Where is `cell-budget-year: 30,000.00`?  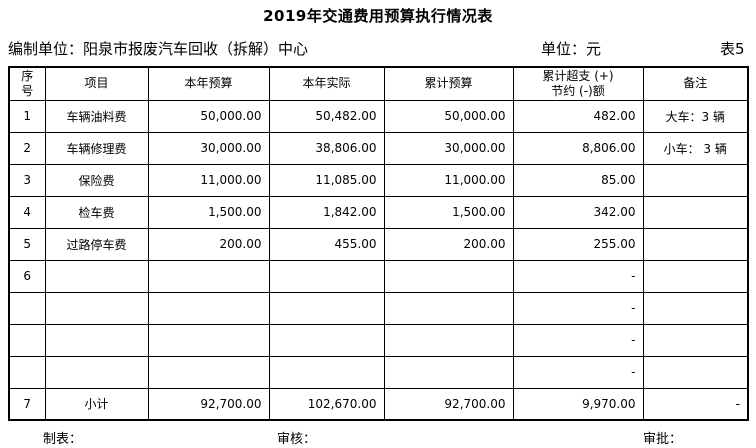 cell-budget-year: 30,000.00 is located at coordinates (208, 148).